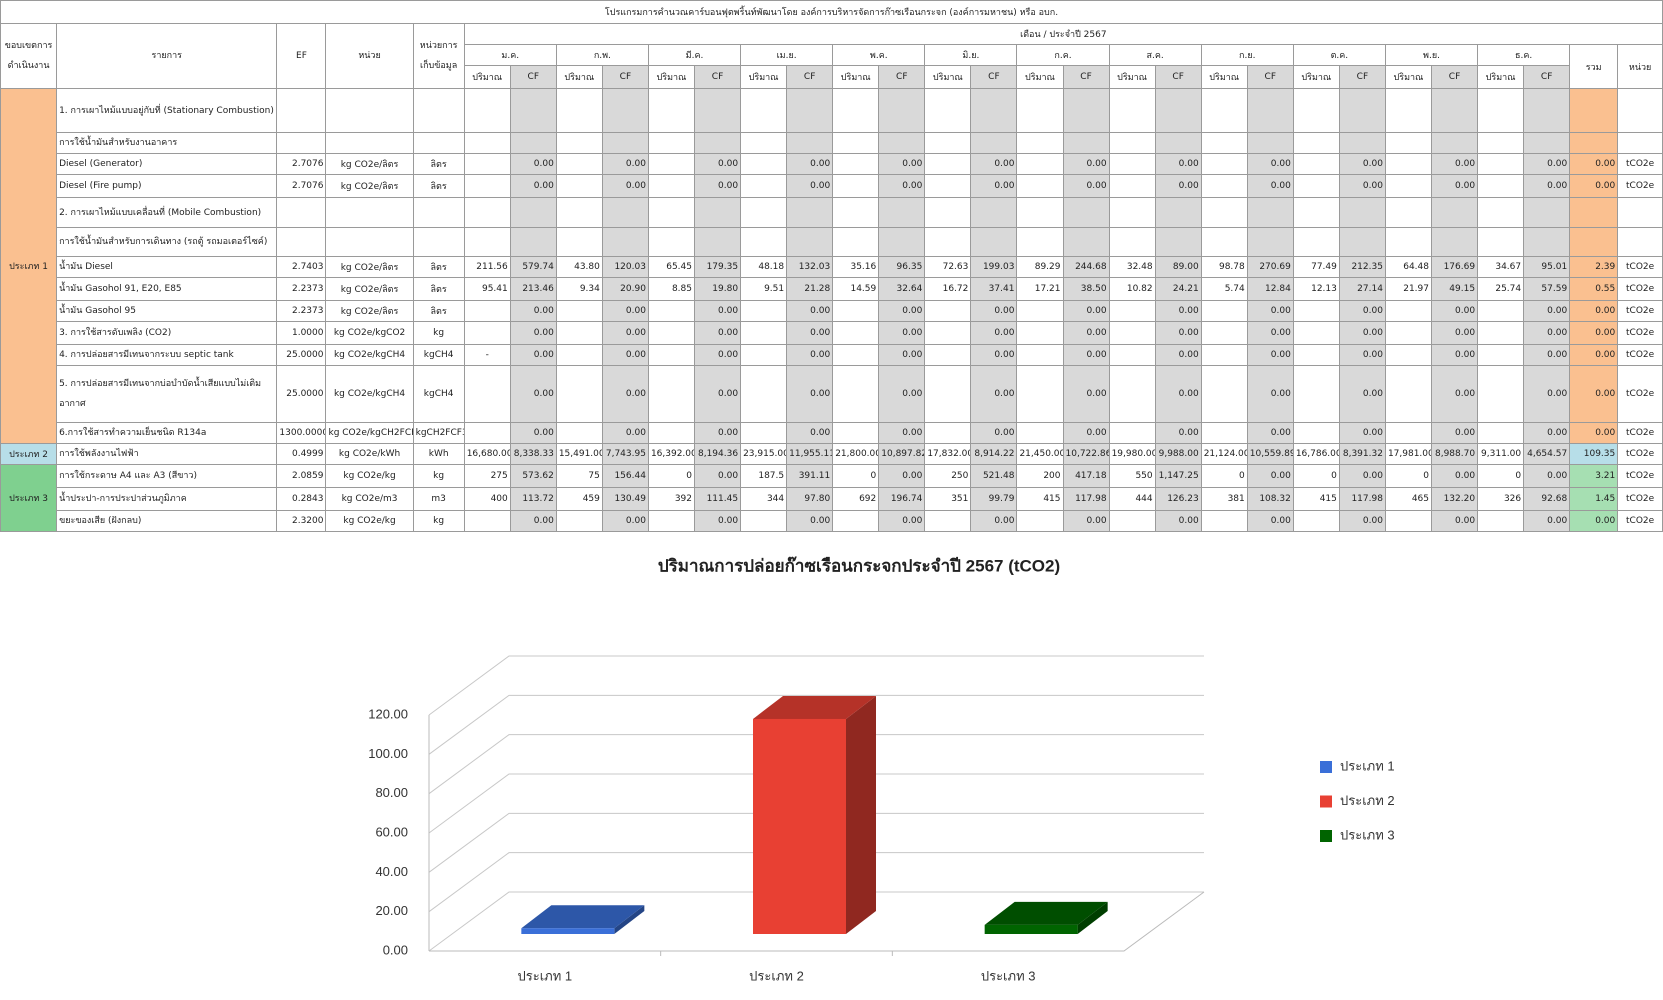 The height and width of the screenshot is (1000, 1663). What do you see at coordinates (1594, 499) in the screenshot?
I see `total-cell: 1.45` at bounding box center [1594, 499].